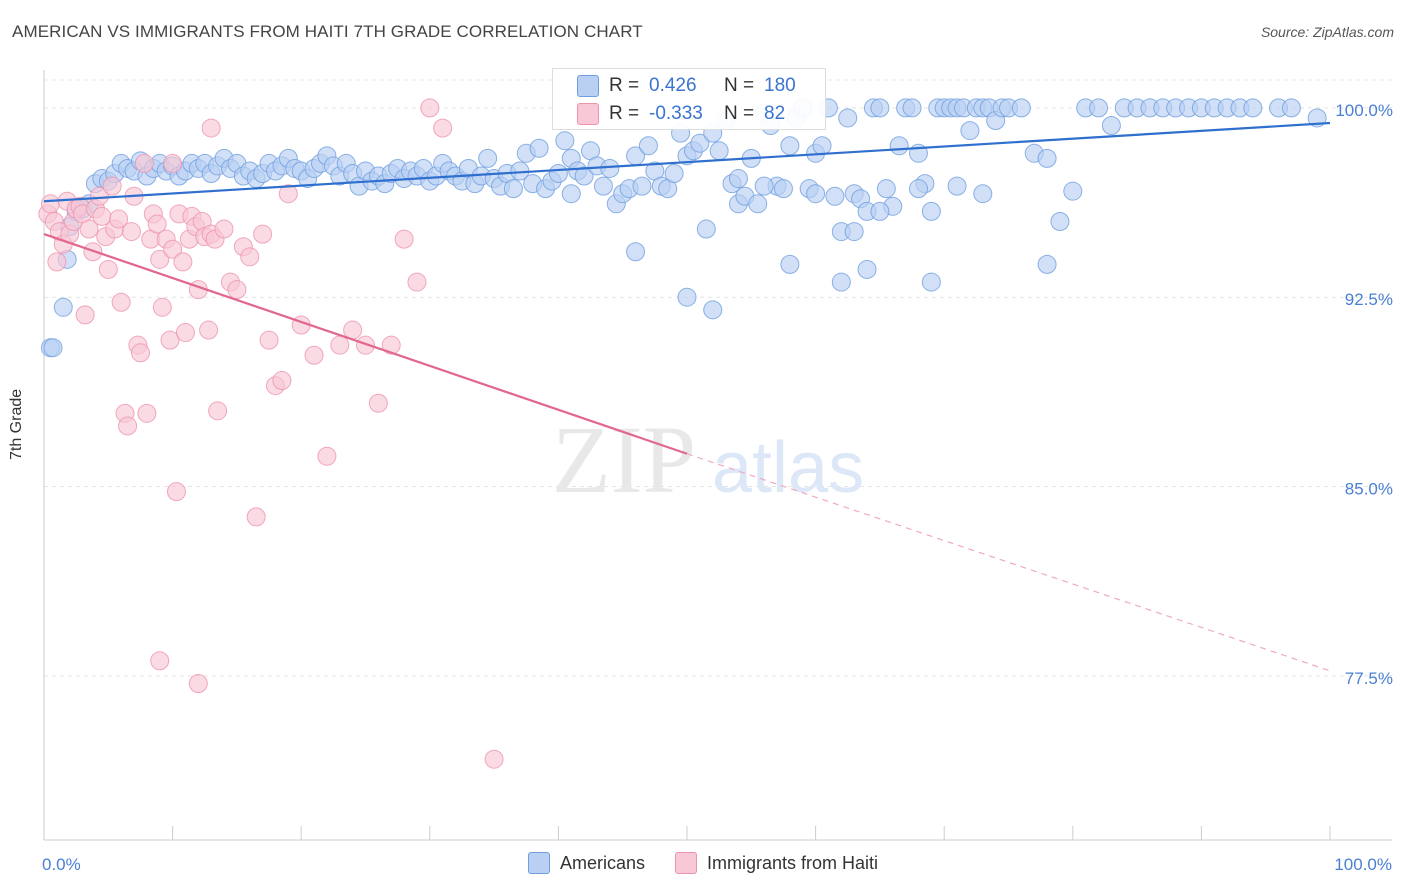 The image size is (1406, 892). I want to click on legend: Americans Immigrants from Haiti, so click(703, 863).